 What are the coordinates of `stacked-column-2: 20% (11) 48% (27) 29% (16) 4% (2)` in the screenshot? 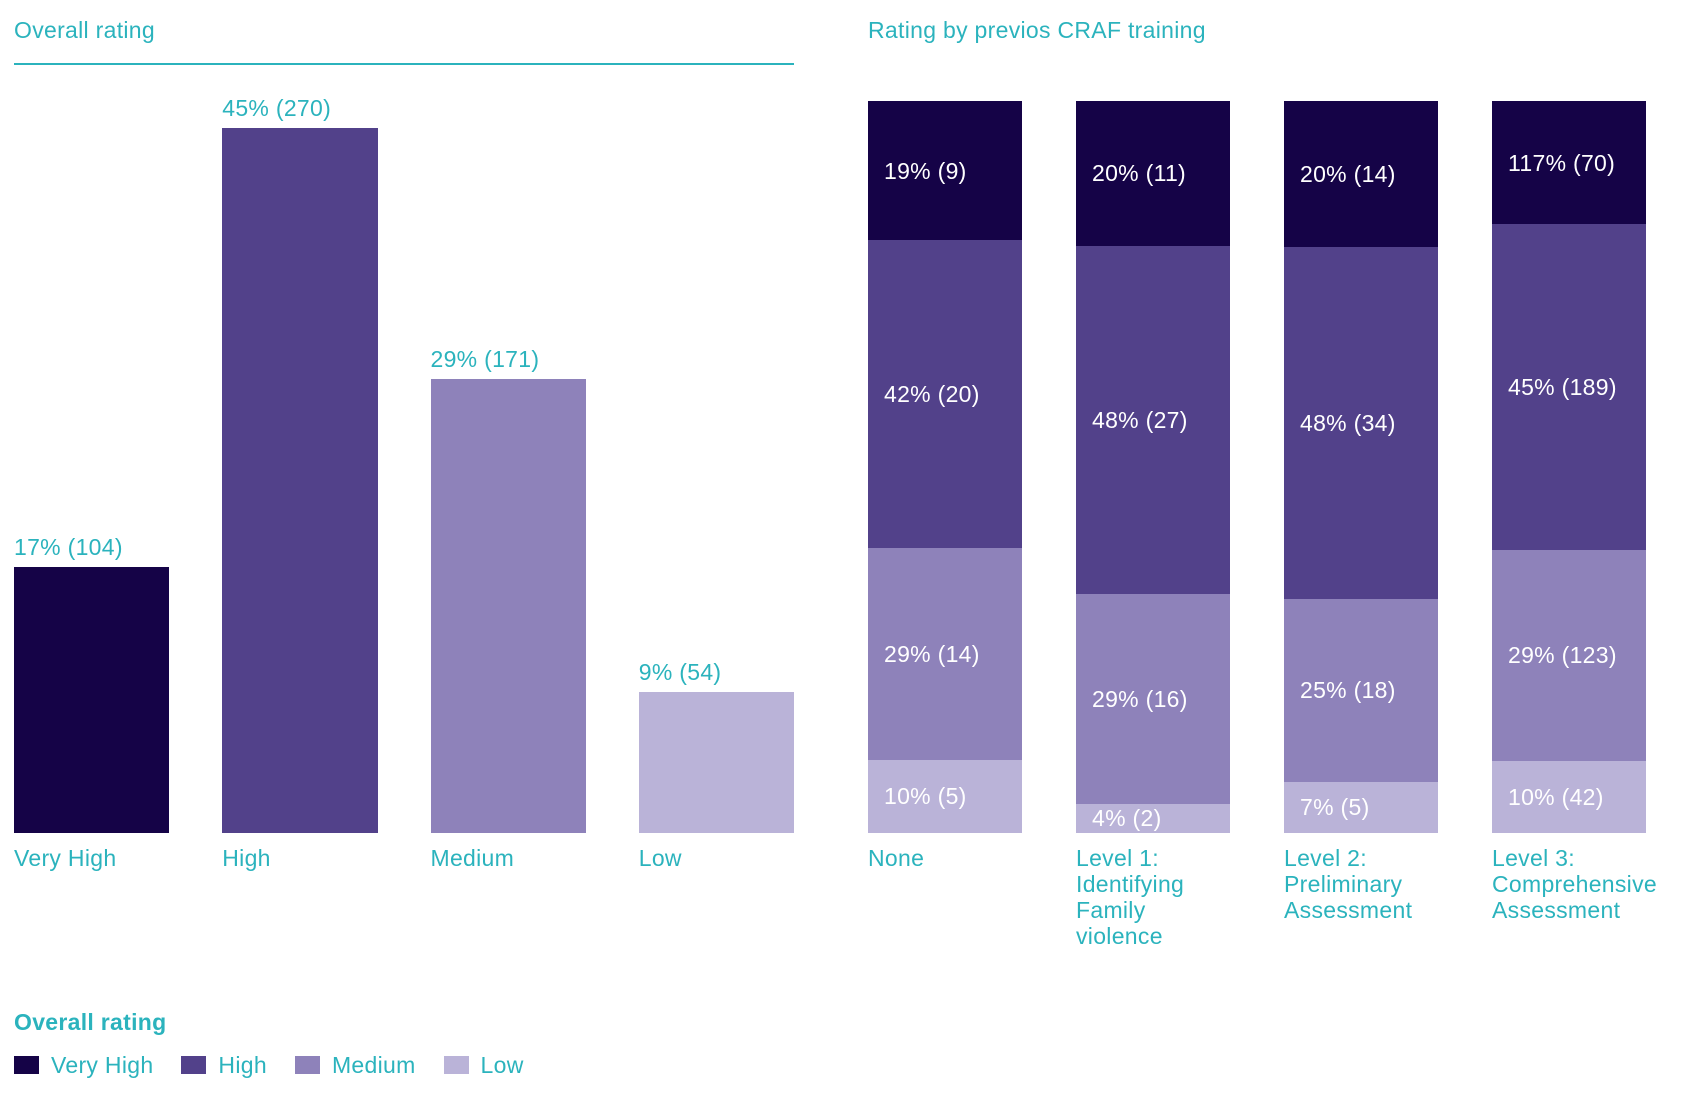 It's located at (1153, 467).